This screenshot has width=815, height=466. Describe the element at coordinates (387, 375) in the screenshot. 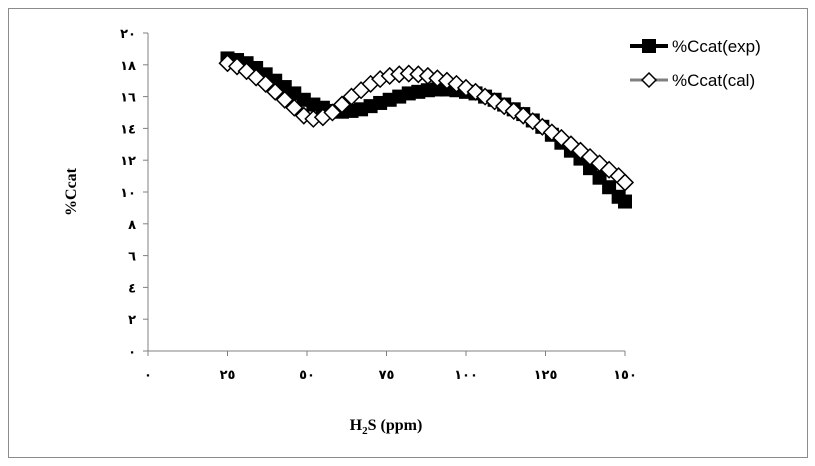

I see `x-tick-label: ٧٥` at that location.